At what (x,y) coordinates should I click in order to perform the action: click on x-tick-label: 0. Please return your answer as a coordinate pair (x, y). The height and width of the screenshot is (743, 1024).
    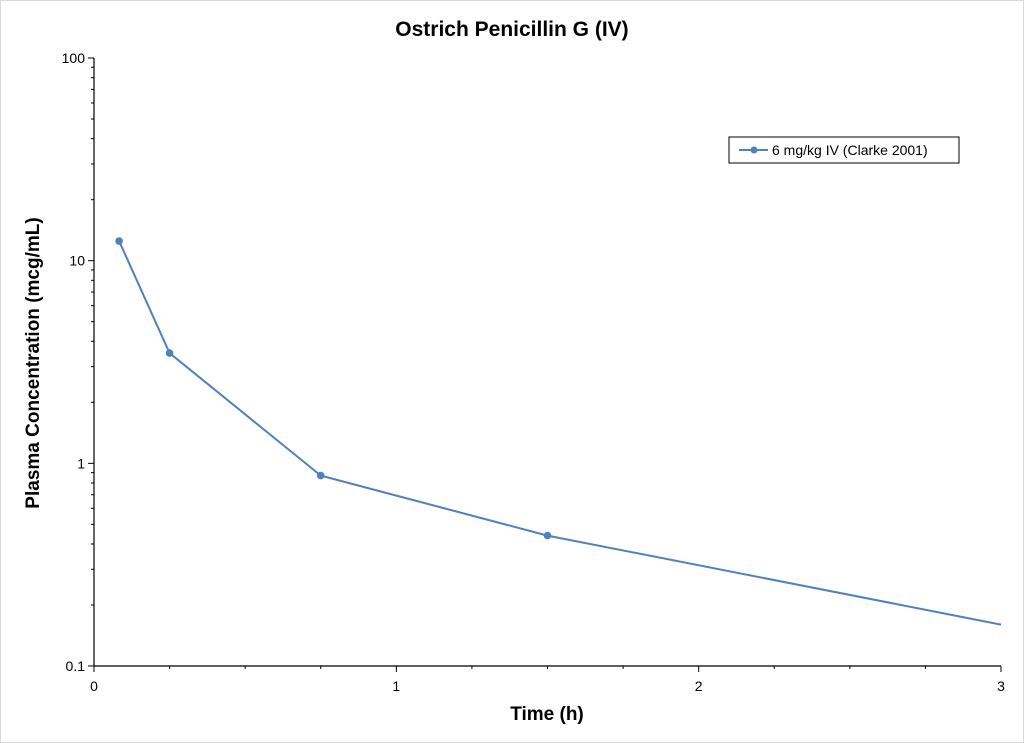
    Looking at the image, I should click on (94, 686).